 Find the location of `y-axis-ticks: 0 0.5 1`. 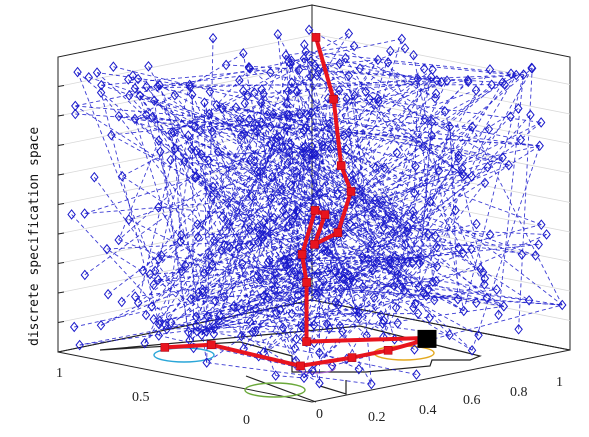

y-axis-ticks: 0 0.5 1 is located at coordinates (153, 397).